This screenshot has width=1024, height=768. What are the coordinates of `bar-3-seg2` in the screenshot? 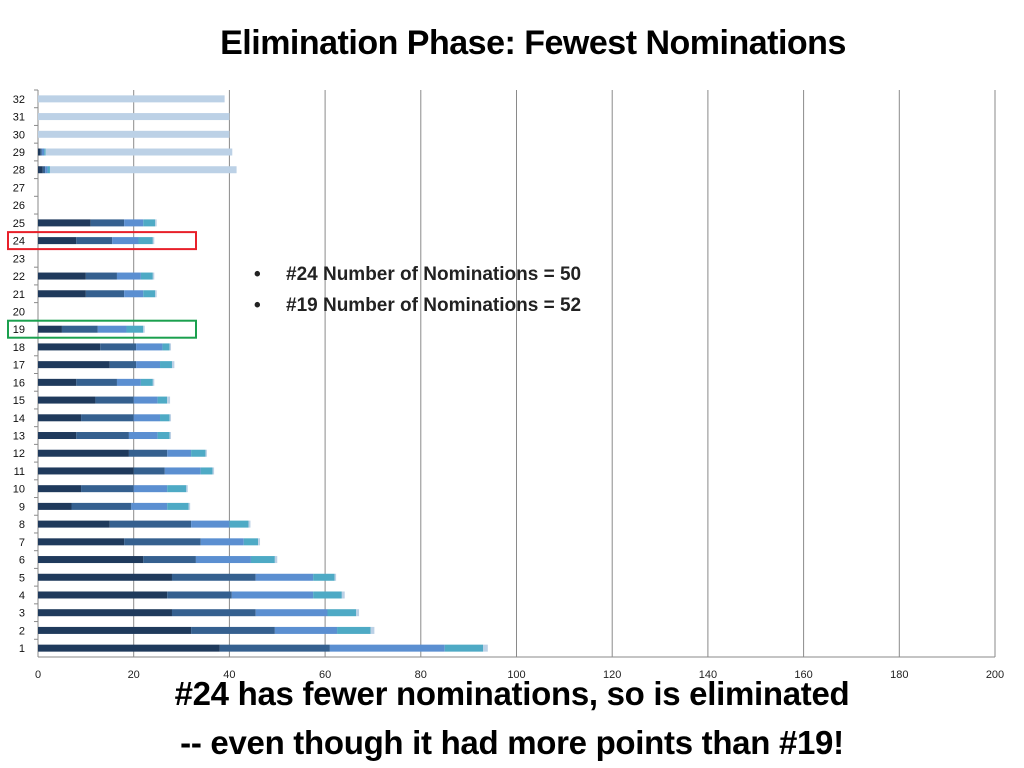 It's located at (213, 613).